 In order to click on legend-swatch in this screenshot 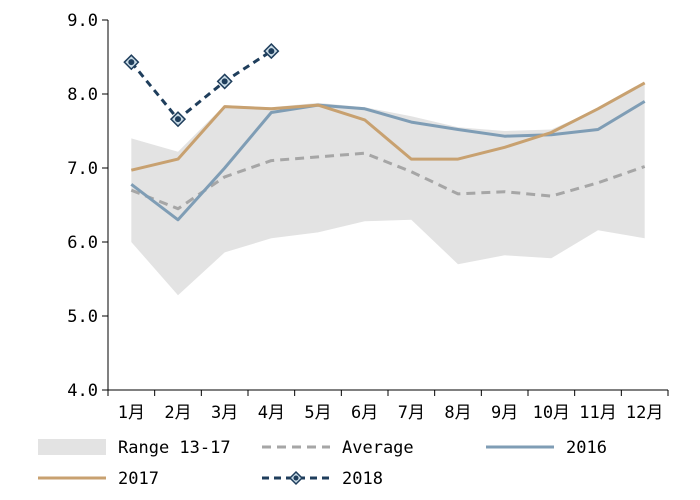, I will do `click(72, 447)`.